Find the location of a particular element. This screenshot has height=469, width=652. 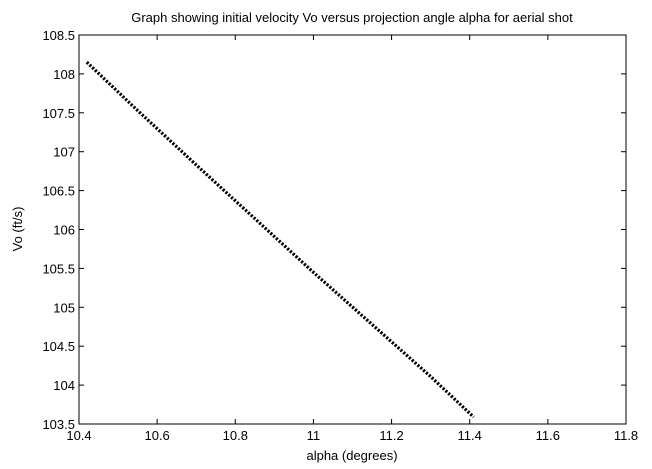

x-tick-label: 11.6 is located at coordinates (548, 435).